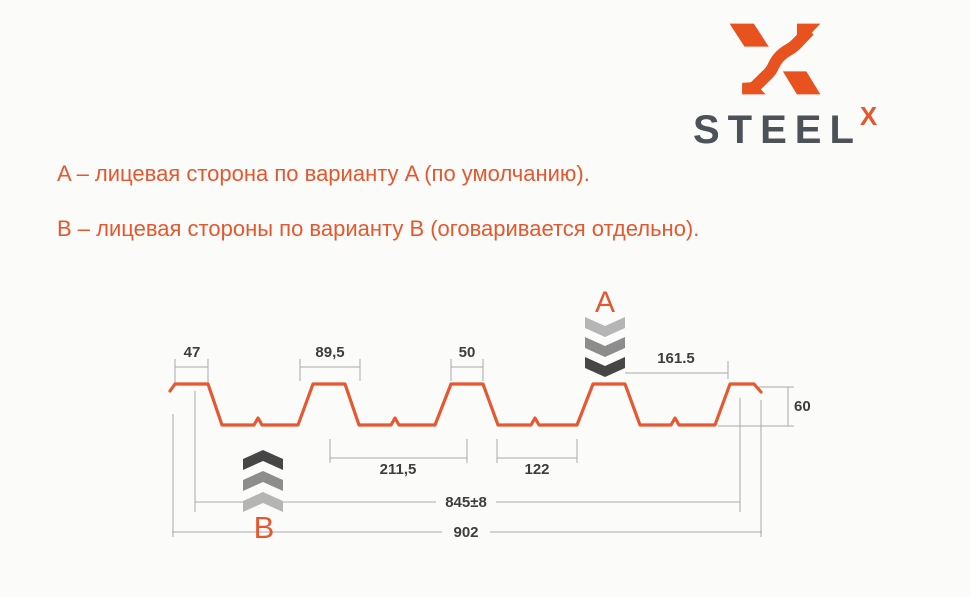  I want to click on dimension-rib-pitch: 211,5, so click(398, 469).